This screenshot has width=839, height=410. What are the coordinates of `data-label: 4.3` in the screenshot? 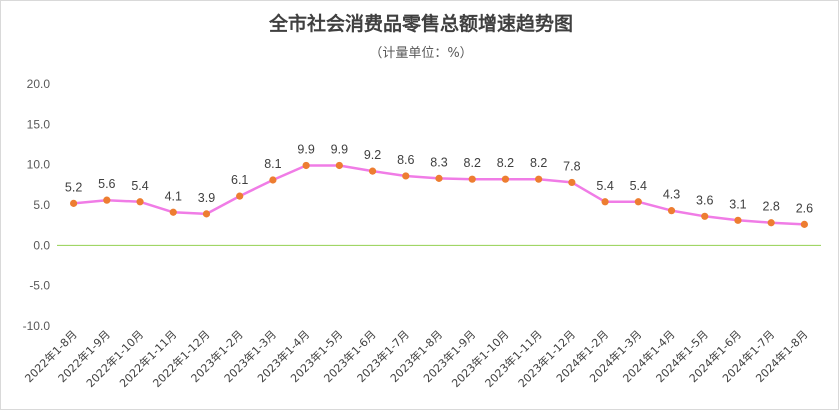 It's located at (671, 195).